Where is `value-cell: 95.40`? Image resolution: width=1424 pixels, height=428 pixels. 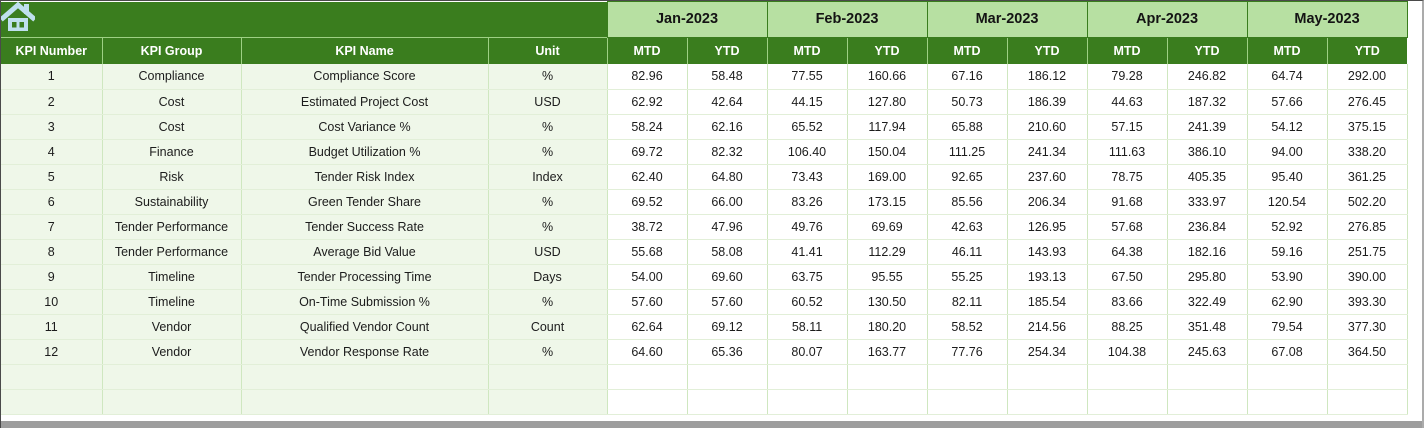
value-cell: 95.40 is located at coordinates (1287, 177).